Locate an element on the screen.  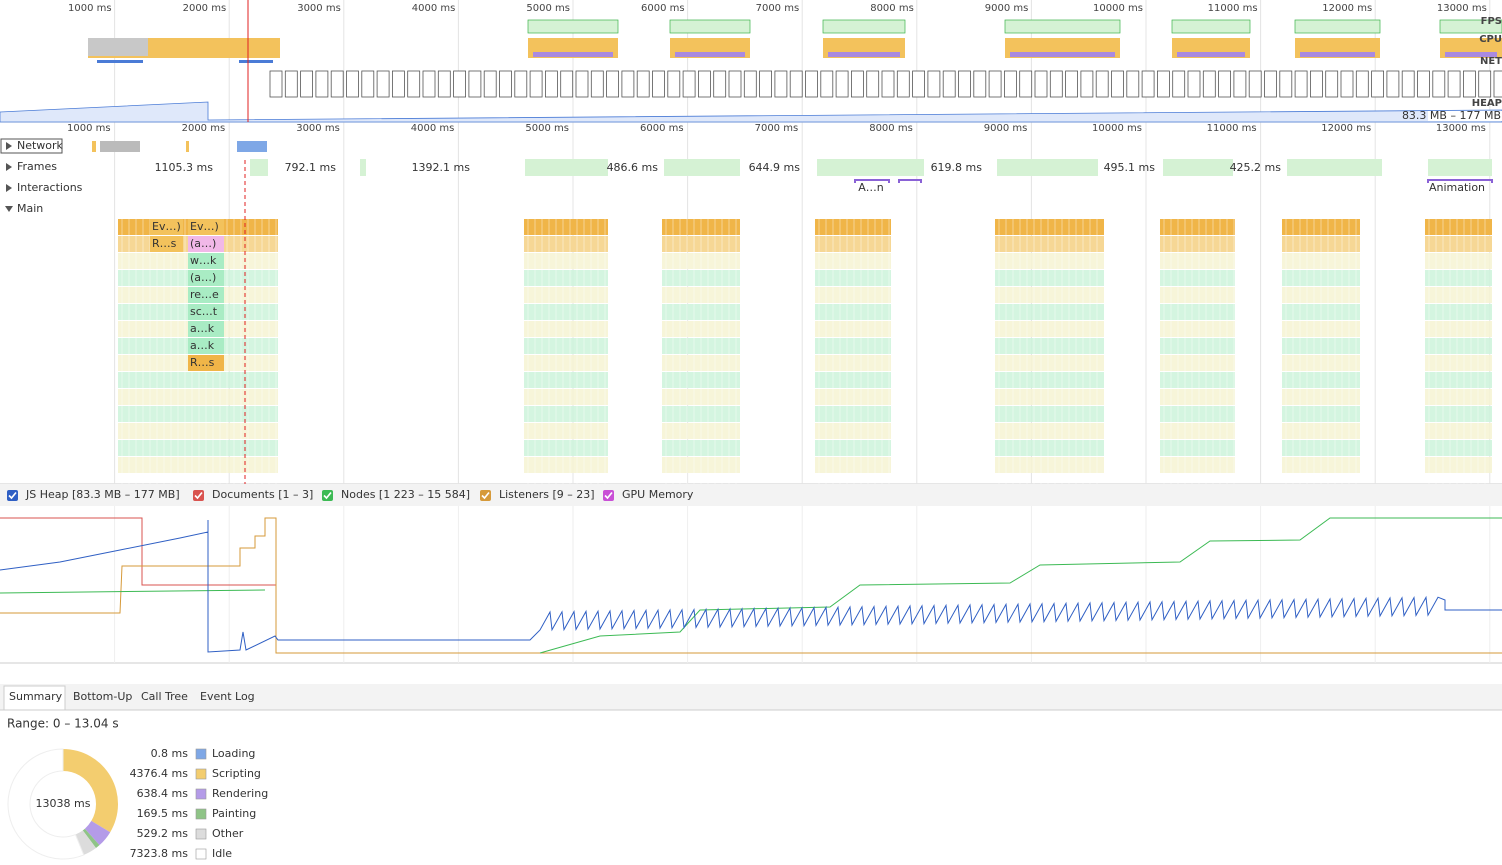
timeline-tick-label: 8000 ms is located at coordinates (891, 128).